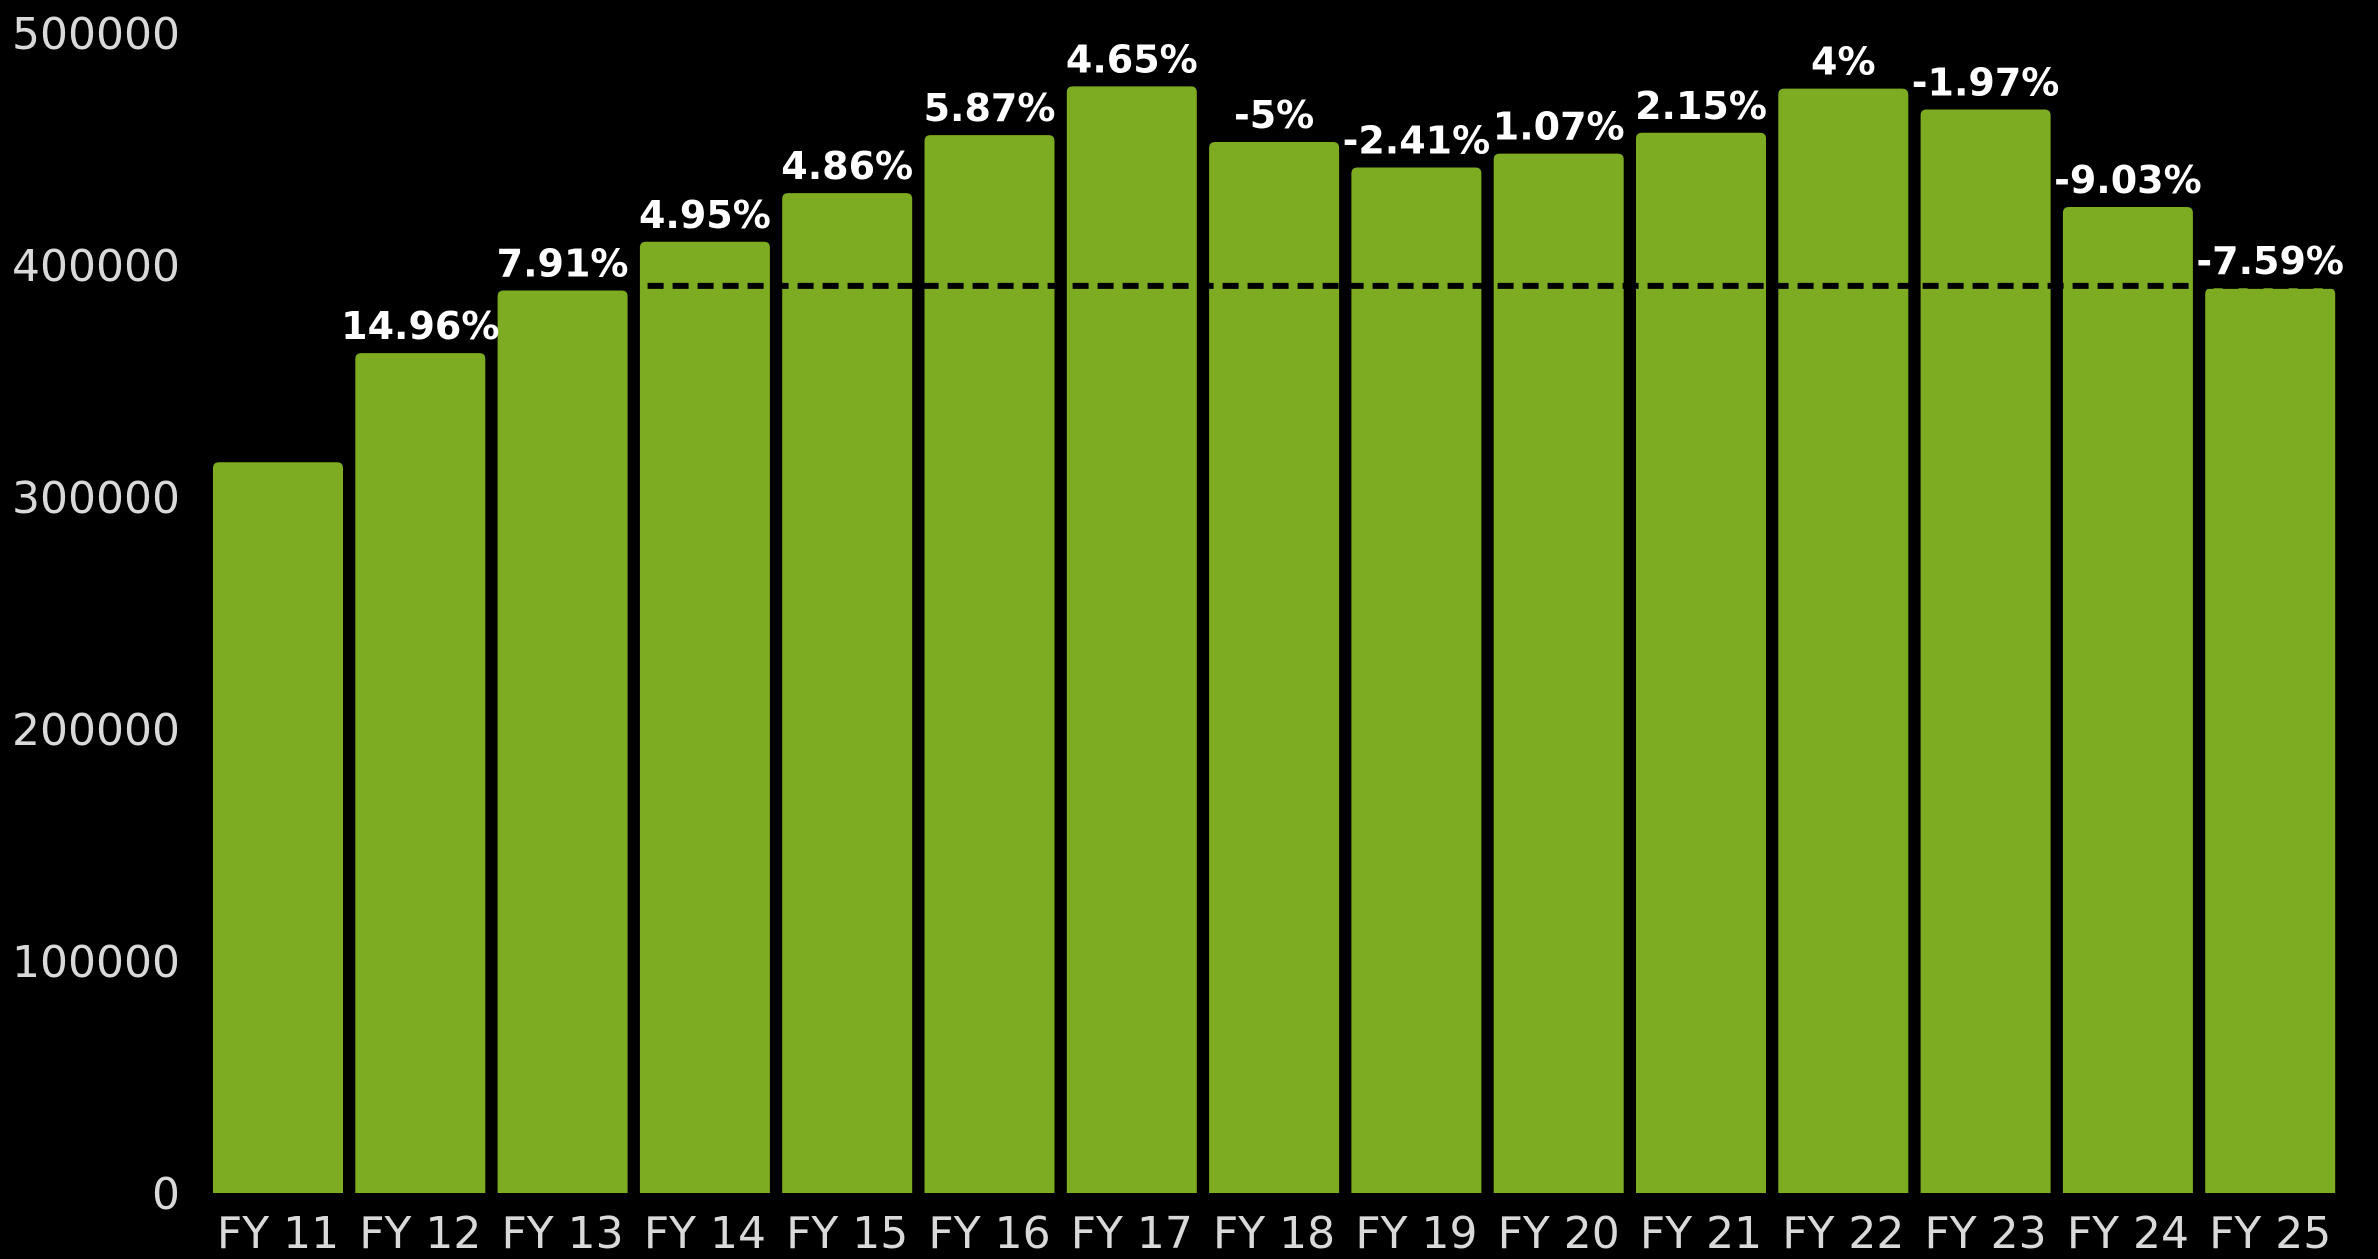 Image resolution: width=2378 pixels, height=1259 pixels. I want to click on data-label: -7.59%, so click(2270, 261).